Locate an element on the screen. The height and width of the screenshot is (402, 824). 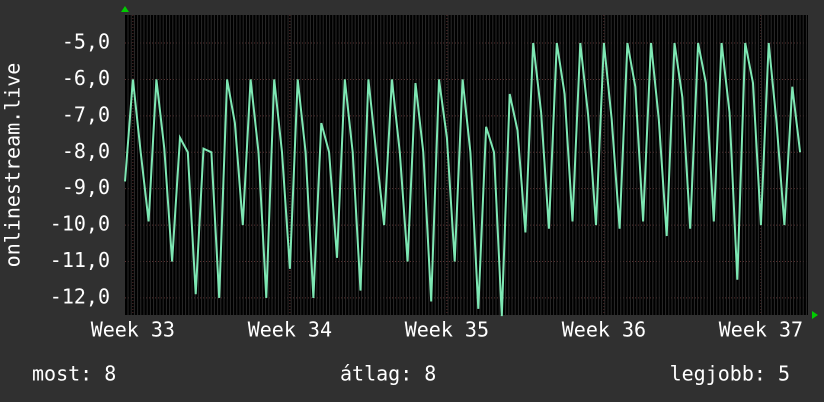
footer-current: most: 8 is located at coordinates (74, 374).